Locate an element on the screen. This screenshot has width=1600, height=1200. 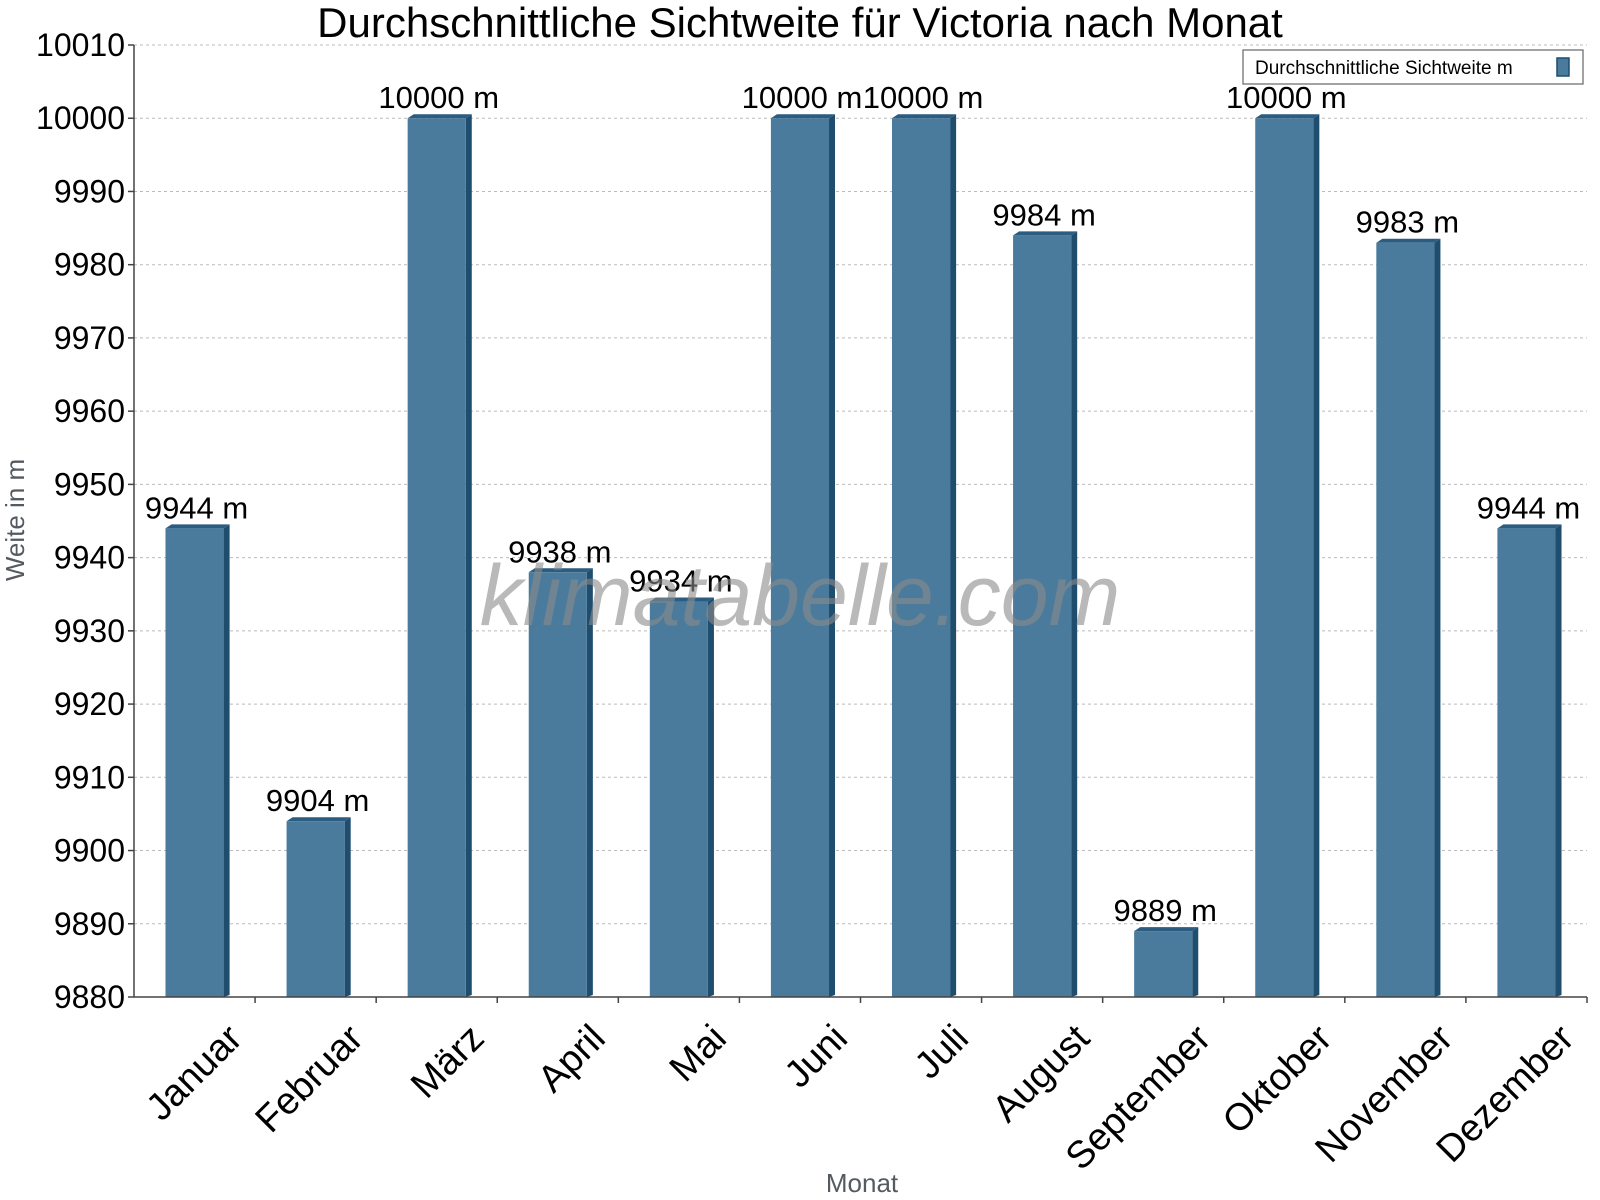
y-tick-label: 9940 is located at coordinates (89, 558).